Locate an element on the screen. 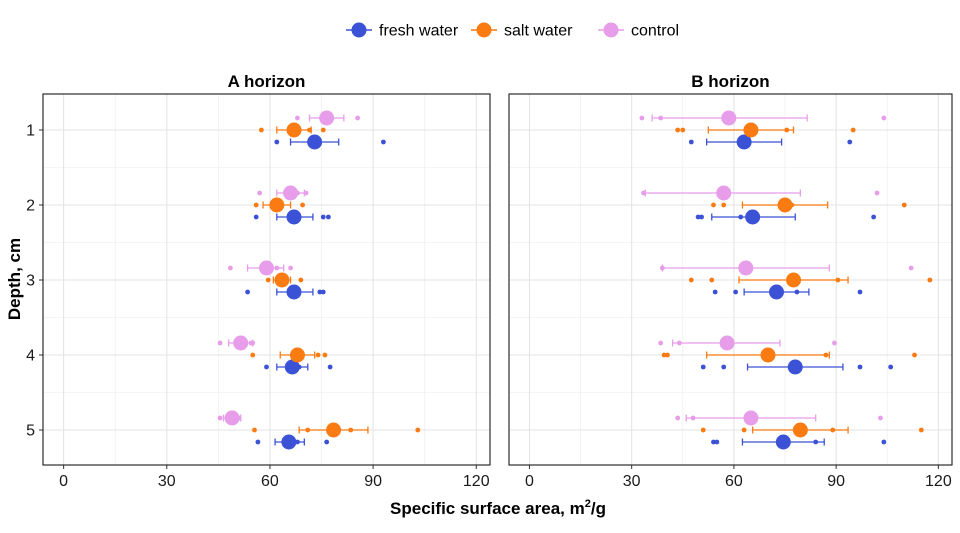 This screenshot has width=960, height=533. x-axis-title-main: Specific surface area, m is located at coordinates (487, 508).